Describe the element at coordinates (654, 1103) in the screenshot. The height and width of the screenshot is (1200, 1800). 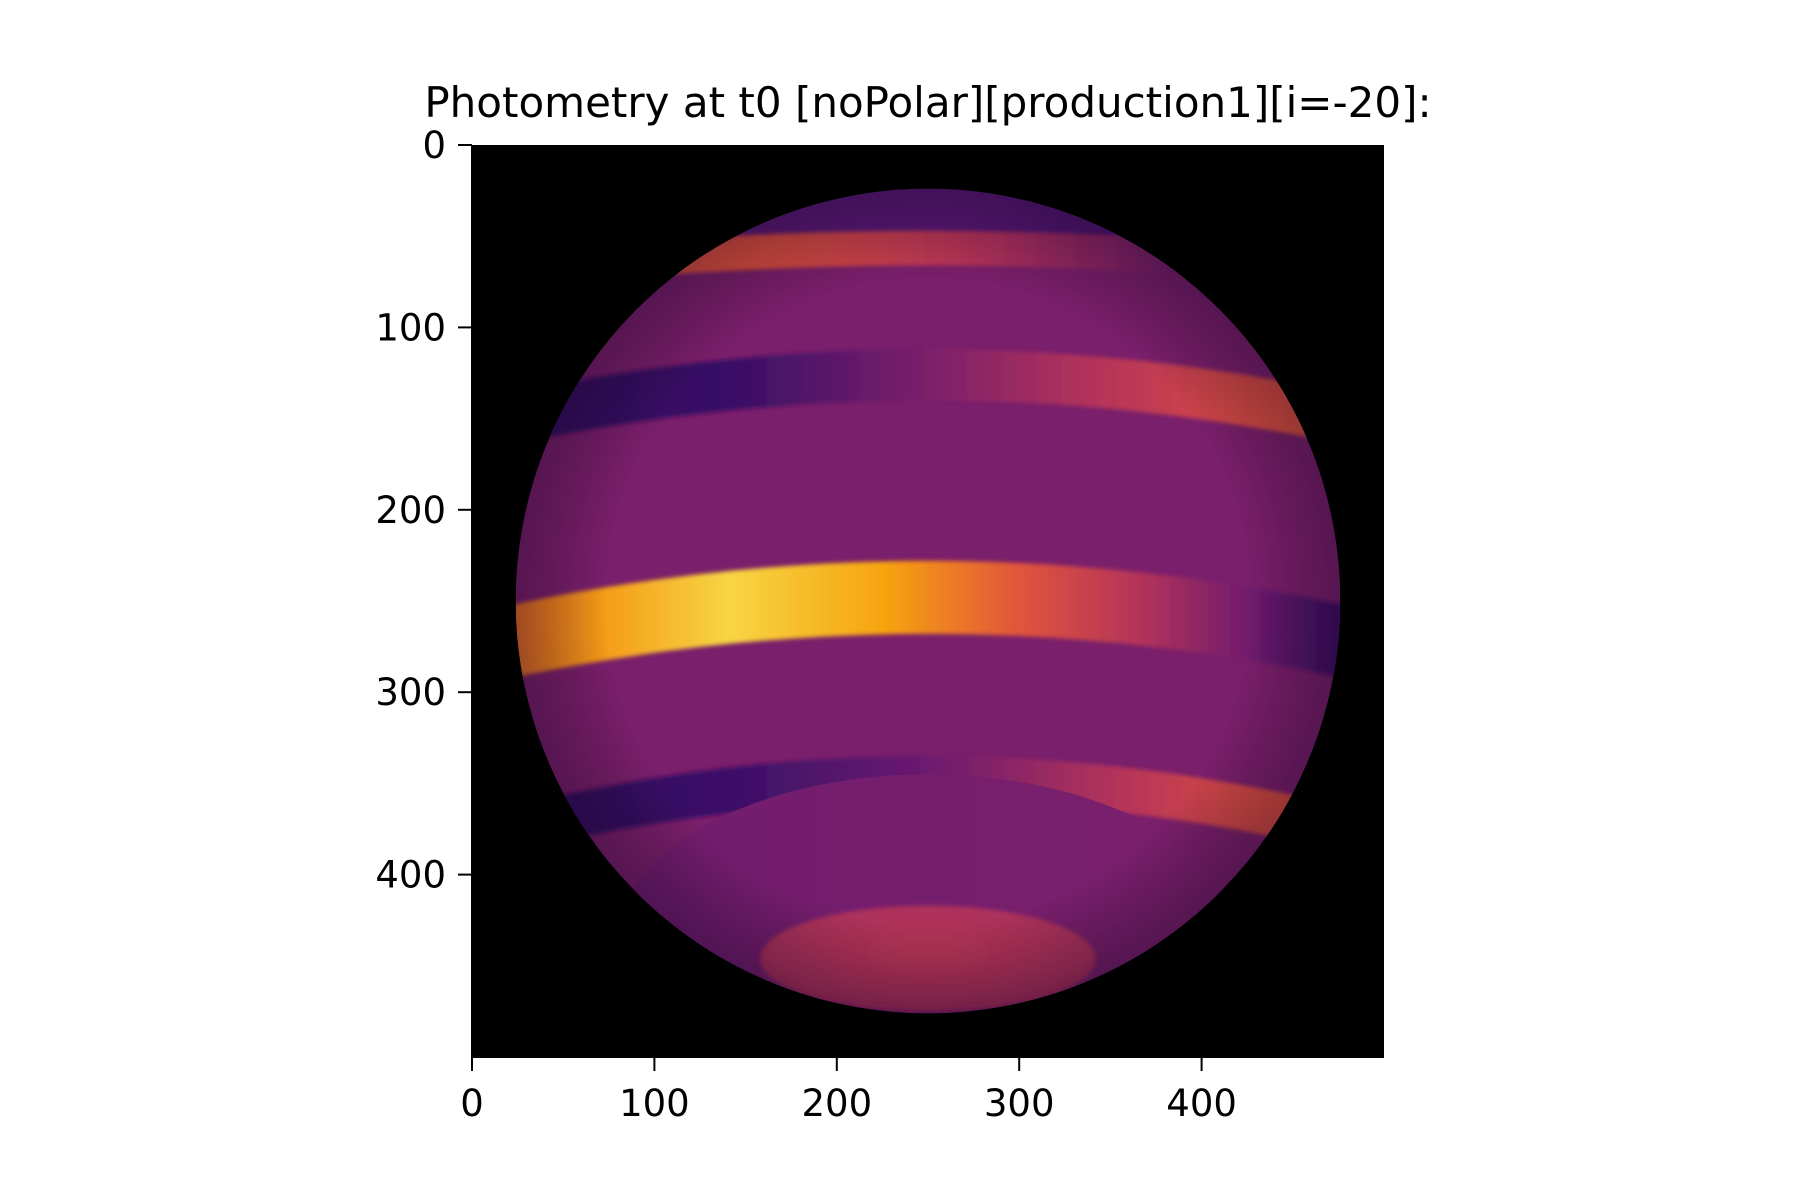
I see `x-tick-label: 100` at that location.